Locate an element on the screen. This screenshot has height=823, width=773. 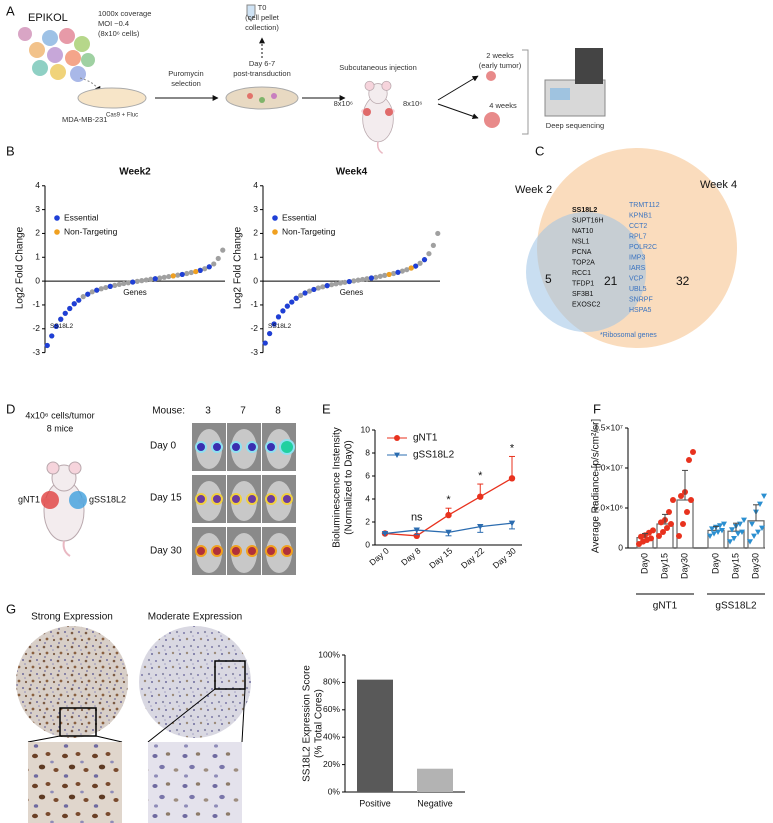
y-tick-label: 1 is located at coordinates (255, 257).